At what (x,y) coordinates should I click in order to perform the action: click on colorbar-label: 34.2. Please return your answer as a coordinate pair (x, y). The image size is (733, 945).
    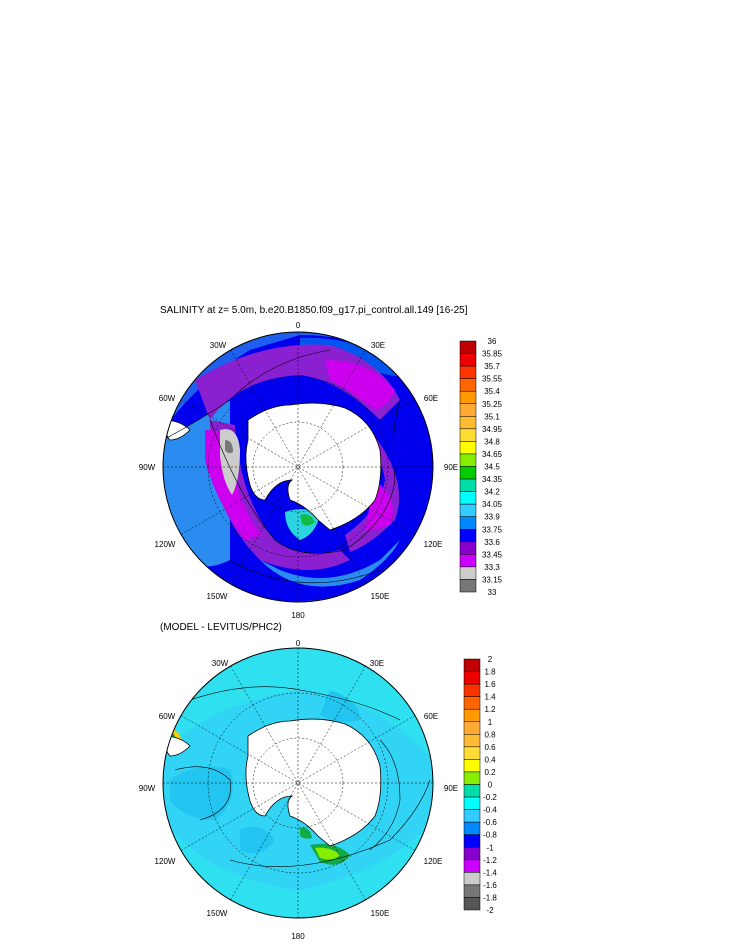
    Looking at the image, I should click on (492, 492).